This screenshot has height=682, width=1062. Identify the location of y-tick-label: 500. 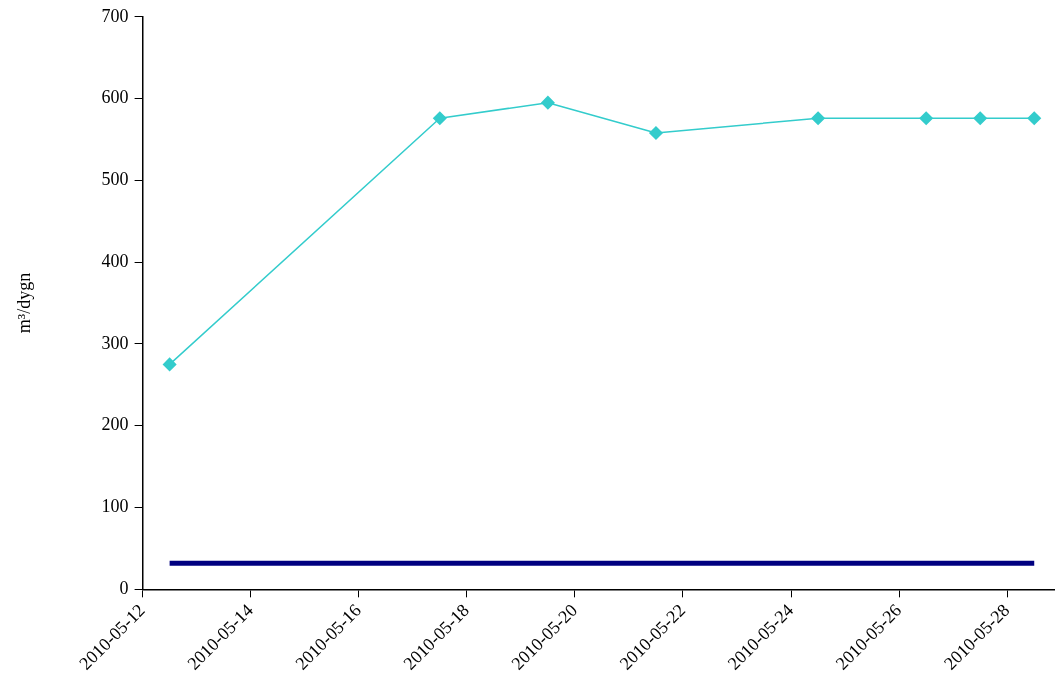
(115, 179).